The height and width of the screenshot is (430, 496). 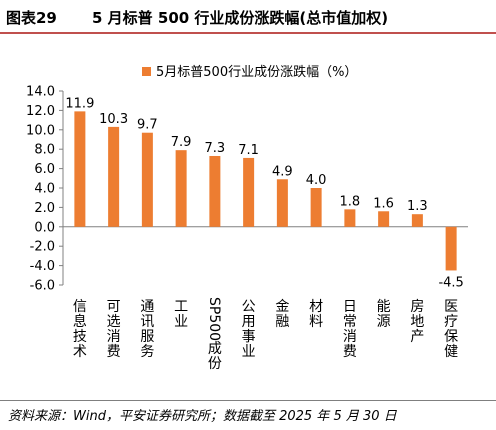 What do you see at coordinates (202, 416) in the screenshot?
I see `source-note: 资料来源：Wind，平安证券研究所；数据截至 2025 年 5 月 30 日` at bounding box center [202, 416].